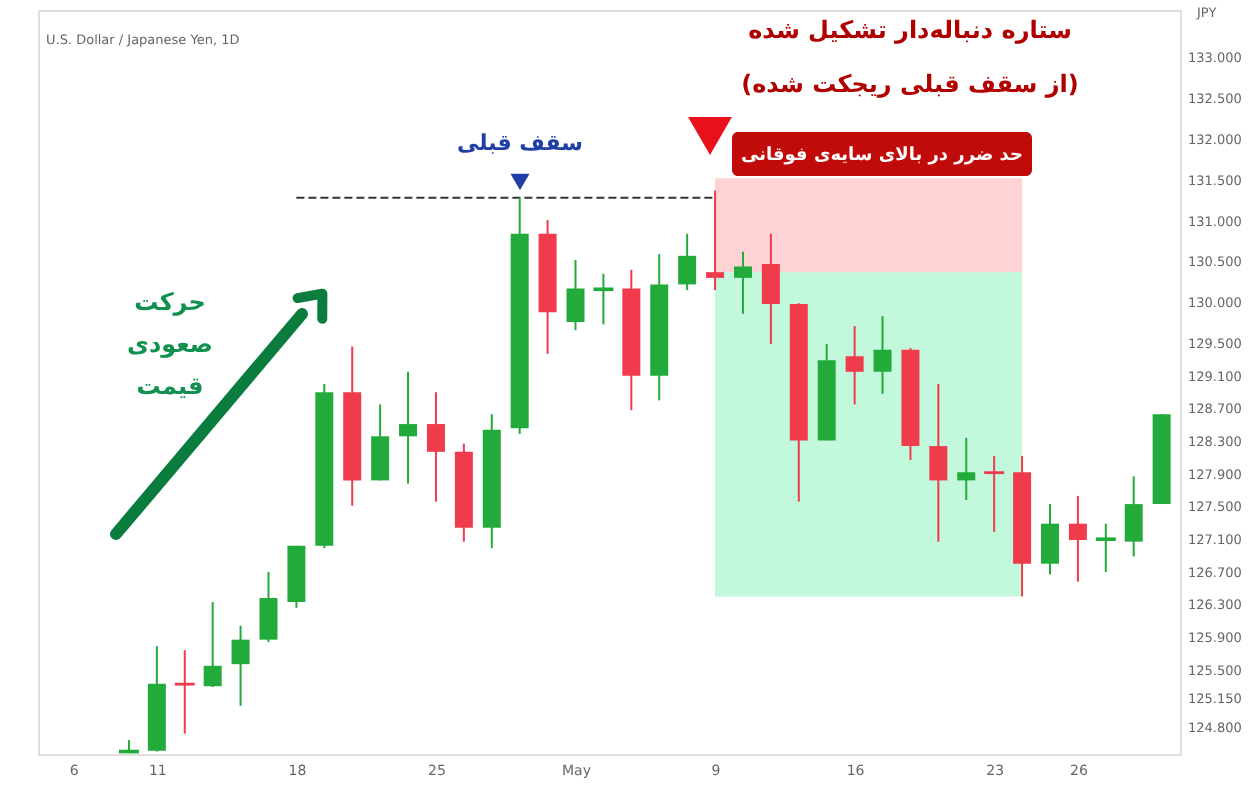  Describe the element at coordinates (910, 57) in the screenshot. I see `annotation: ستاره دنباله‌دار تشکیل شده (از سقف قبلی ریجکت شده)` at that location.